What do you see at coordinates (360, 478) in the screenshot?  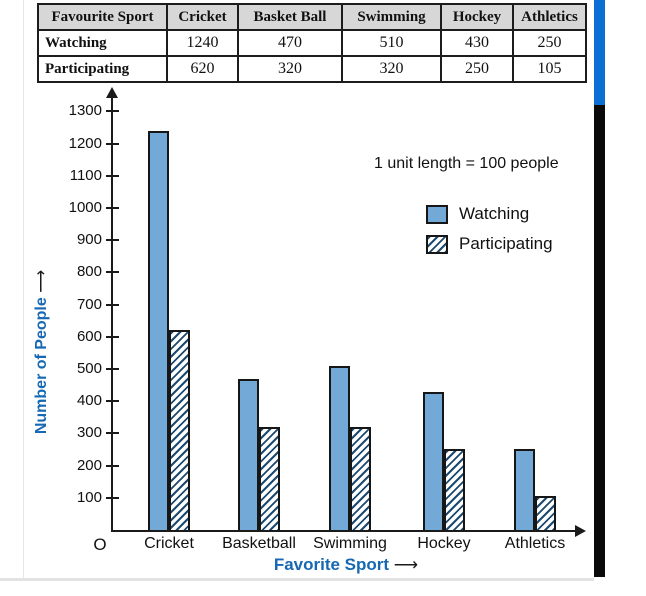 I see `bar-swimming-participating` at bounding box center [360, 478].